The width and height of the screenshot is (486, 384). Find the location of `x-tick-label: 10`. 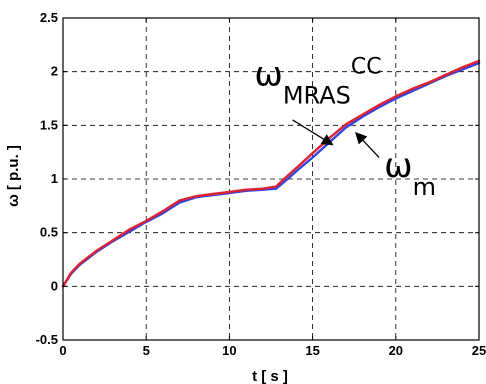

x-tick-label: 10 is located at coordinates (229, 350).